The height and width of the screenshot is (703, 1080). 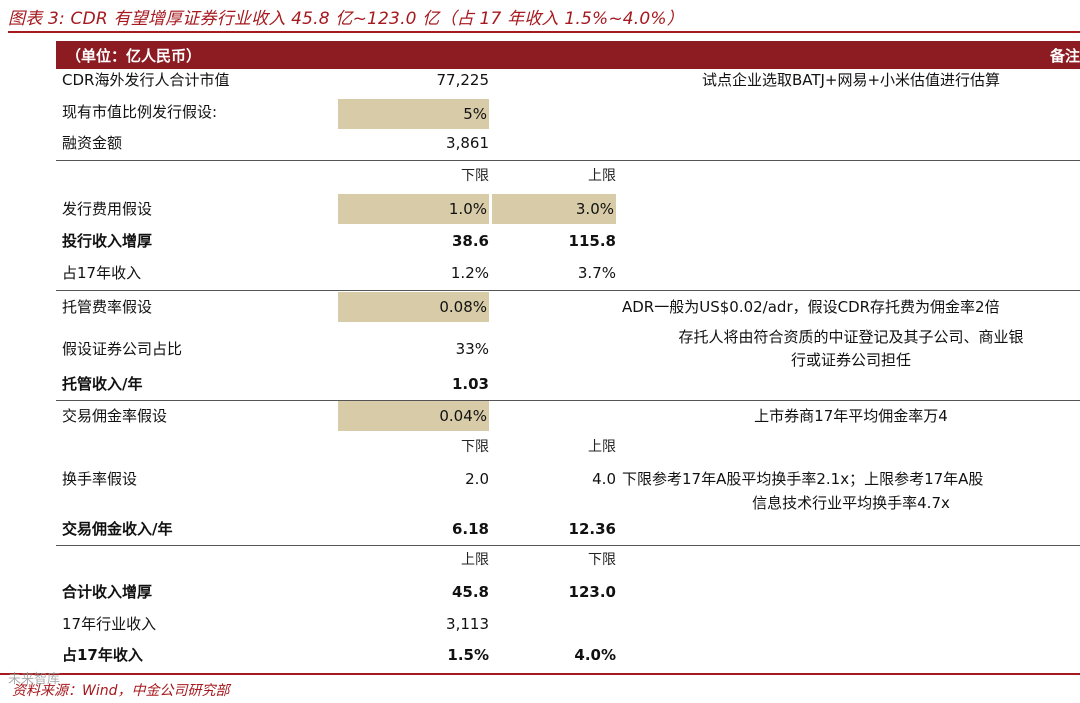 What do you see at coordinates (140, 112) in the screenshot?
I see `row-issue-ratio-label: 现有市值比例发行假设:` at bounding box center [140, 112].